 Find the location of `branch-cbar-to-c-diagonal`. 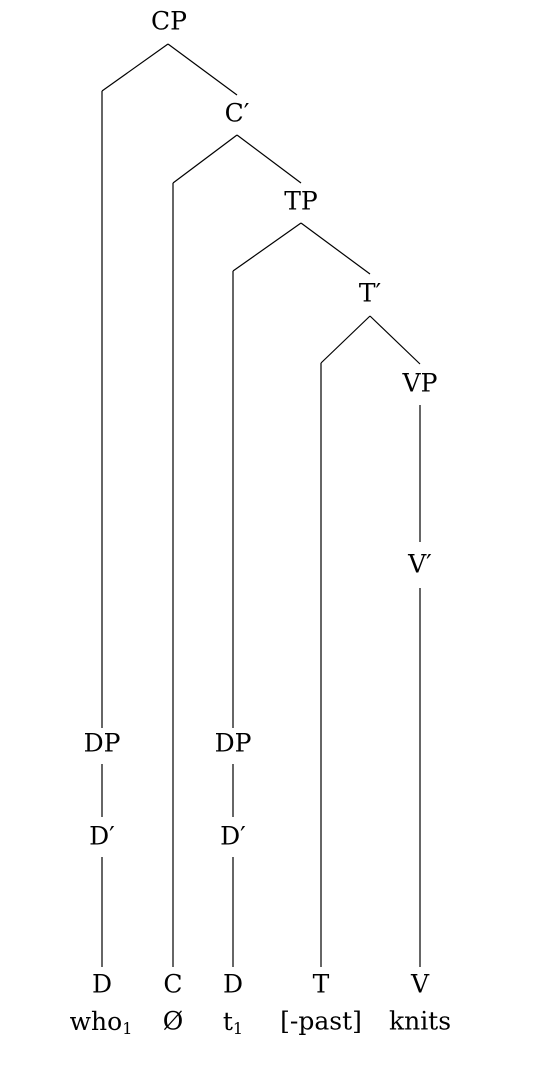

branch-cbar-to-c-diagonal is located at coordinates (205, 159).